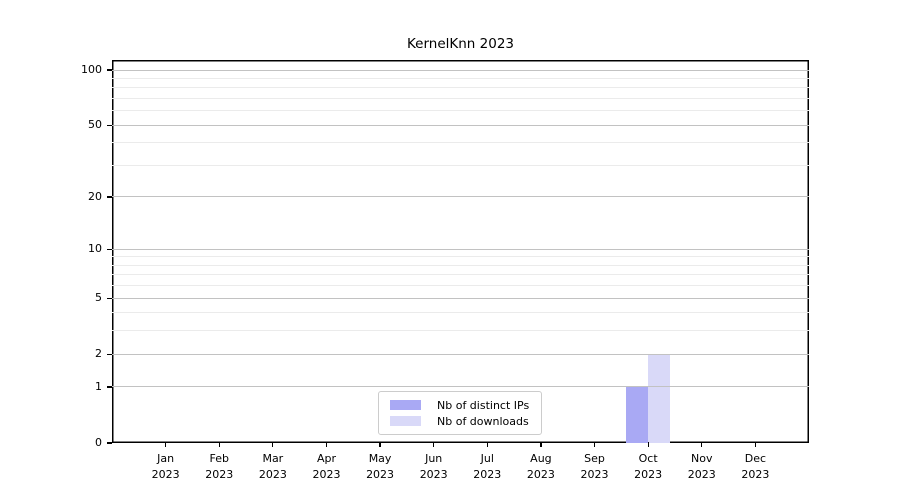  Describe the element at coordinates (98, 386) in the screenshot. I see `y-tick-label: 1` at that location.